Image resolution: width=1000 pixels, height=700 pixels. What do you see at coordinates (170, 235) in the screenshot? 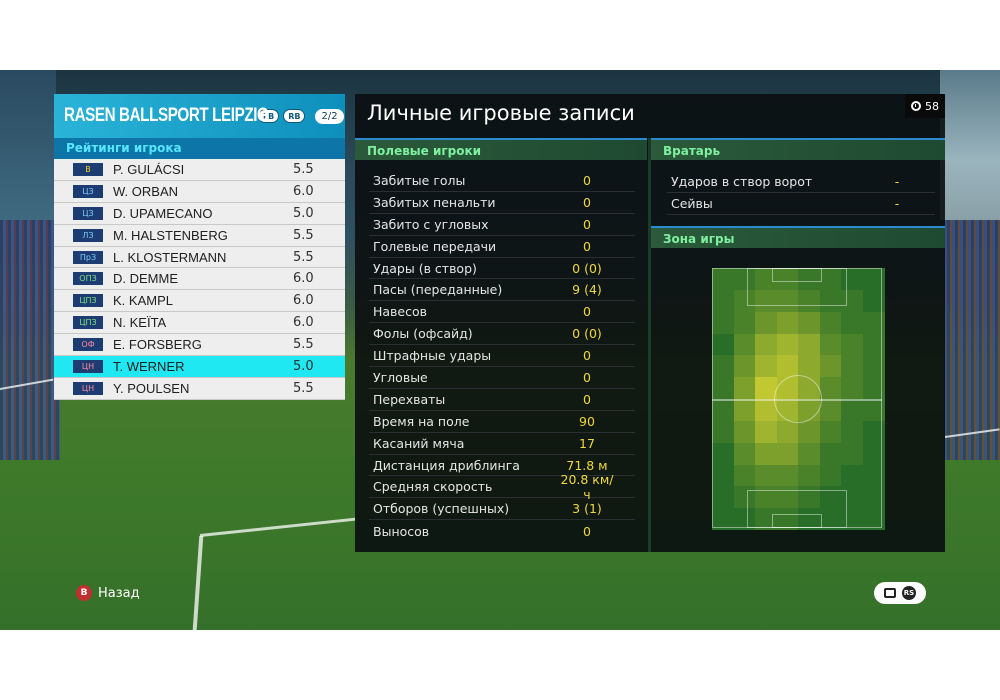
I see `player-name: M. HALSTENBERG` at bounding box center [170, 235].